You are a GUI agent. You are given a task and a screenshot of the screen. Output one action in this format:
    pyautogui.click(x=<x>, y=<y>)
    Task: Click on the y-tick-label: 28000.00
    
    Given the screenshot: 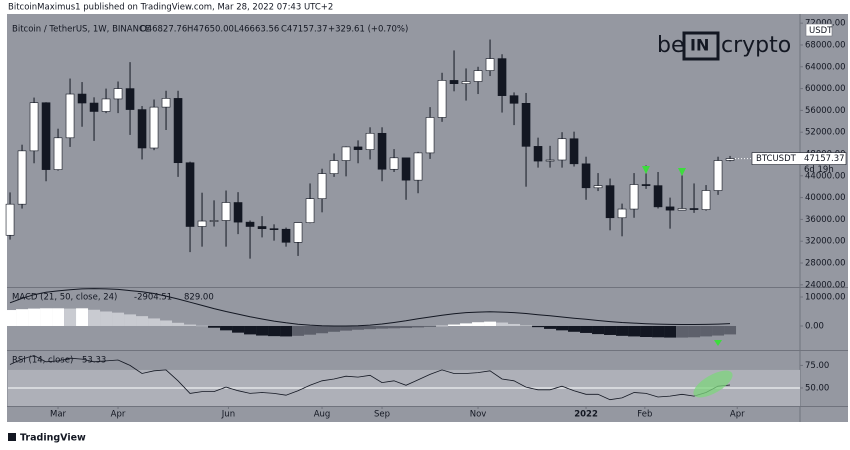 What is the action you would take?
    pyautogui.click(x=825, y=264)
    